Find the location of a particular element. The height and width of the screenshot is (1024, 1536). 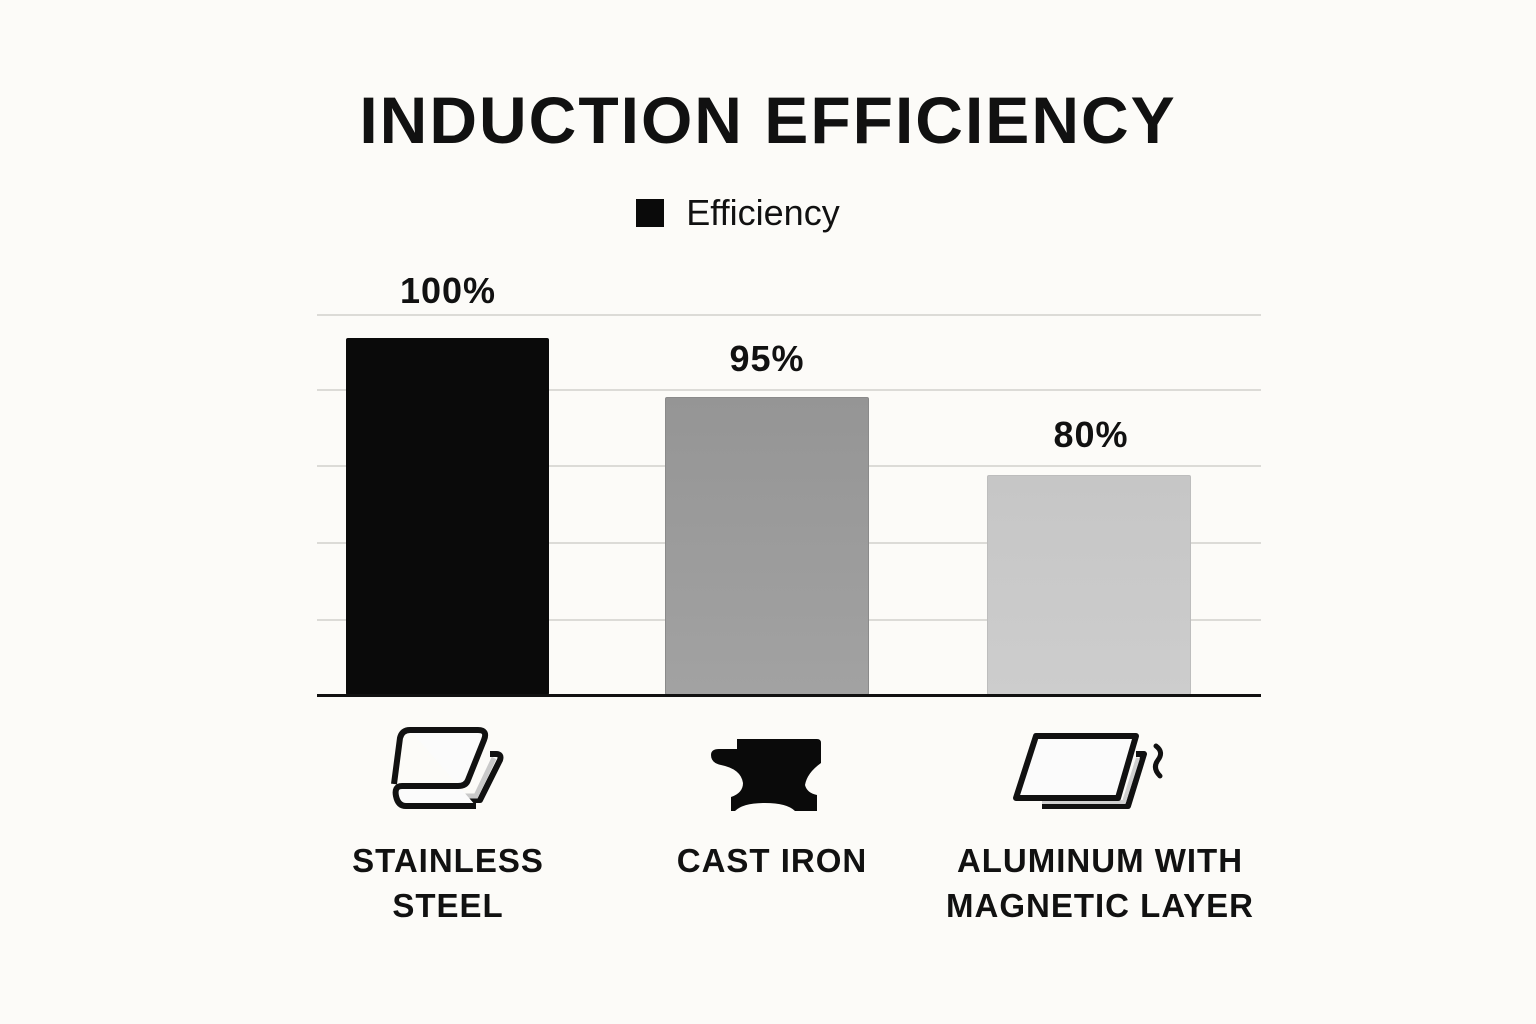

category-label-aluminum: ALUMINUM WITH MAGNETIC LAYER is located at coordinates (1100, 883).